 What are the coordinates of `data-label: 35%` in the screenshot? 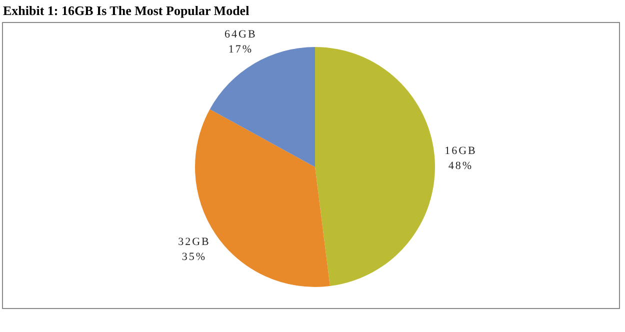 It's located at (194, 257).